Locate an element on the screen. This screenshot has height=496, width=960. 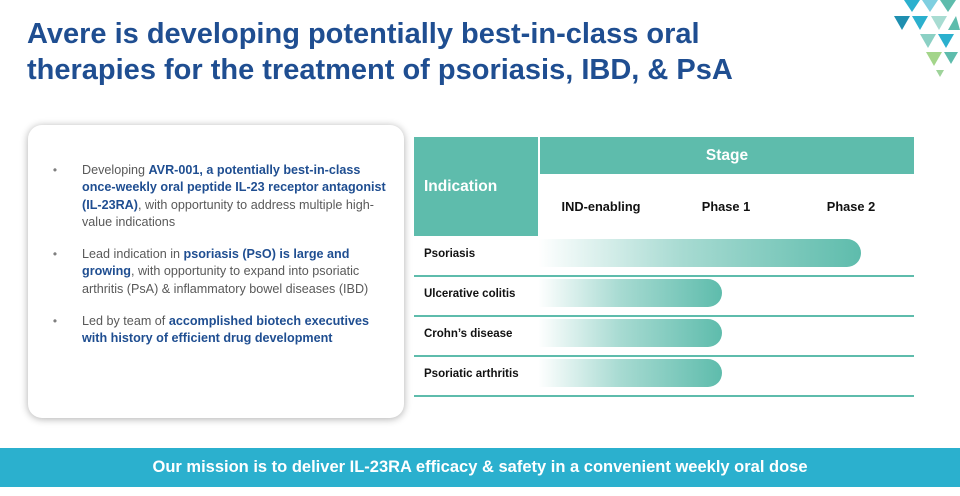
indication-label: Crohn’s disease is located at coordinates (468, 334).